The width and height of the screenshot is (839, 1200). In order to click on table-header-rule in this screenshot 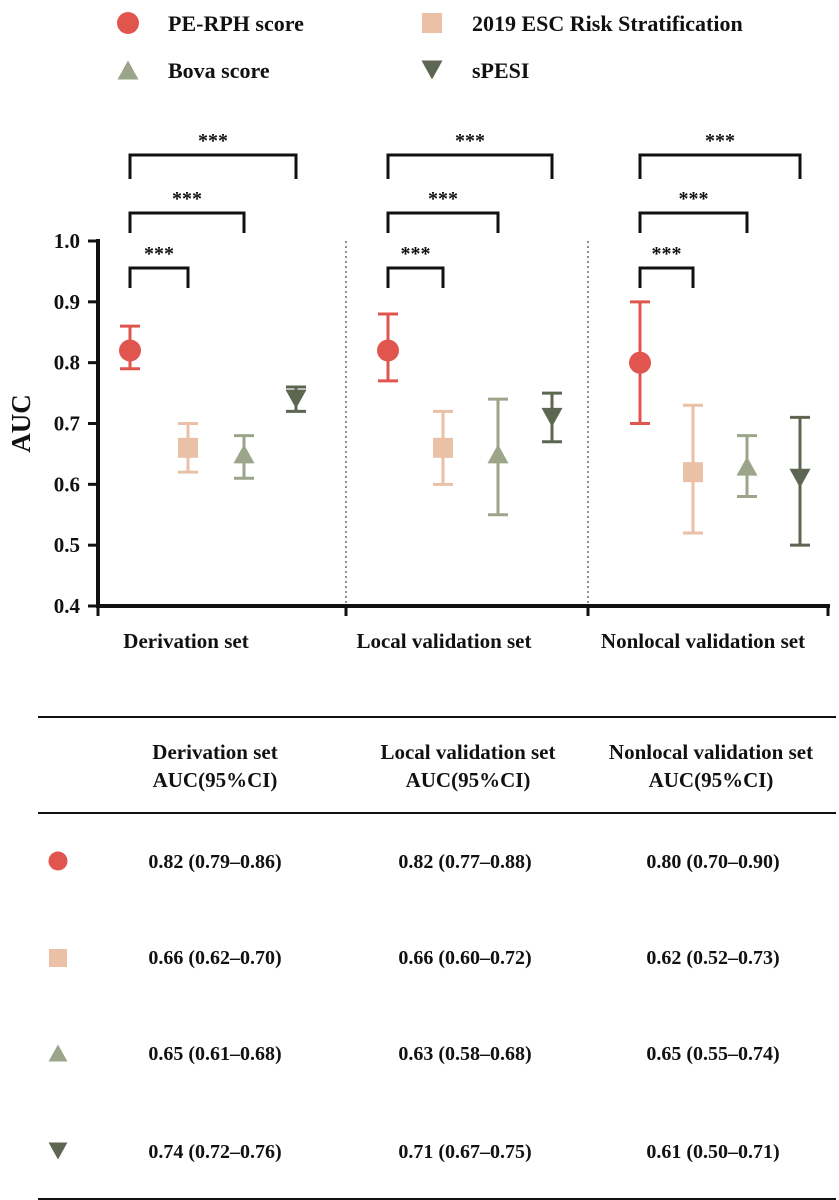, I will do `click(437, 813)`.